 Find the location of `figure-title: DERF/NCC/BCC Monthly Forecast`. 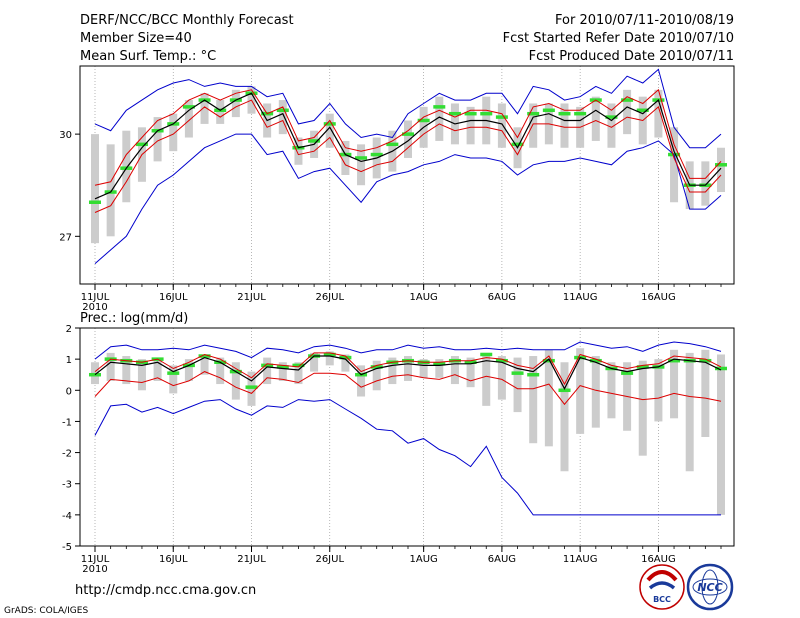

figure-title: DERF/NCC/BCC Monthly Forecast is located at coordinates (187, 20).